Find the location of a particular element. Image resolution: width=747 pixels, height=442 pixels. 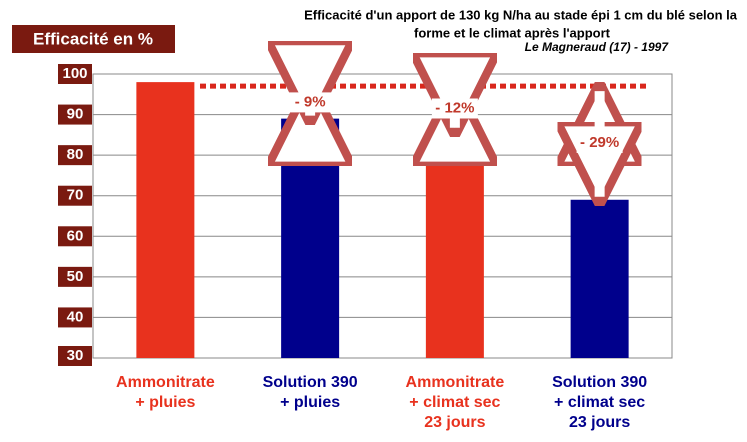

y-tick-label: 100 is located at coordinates (74, 73).